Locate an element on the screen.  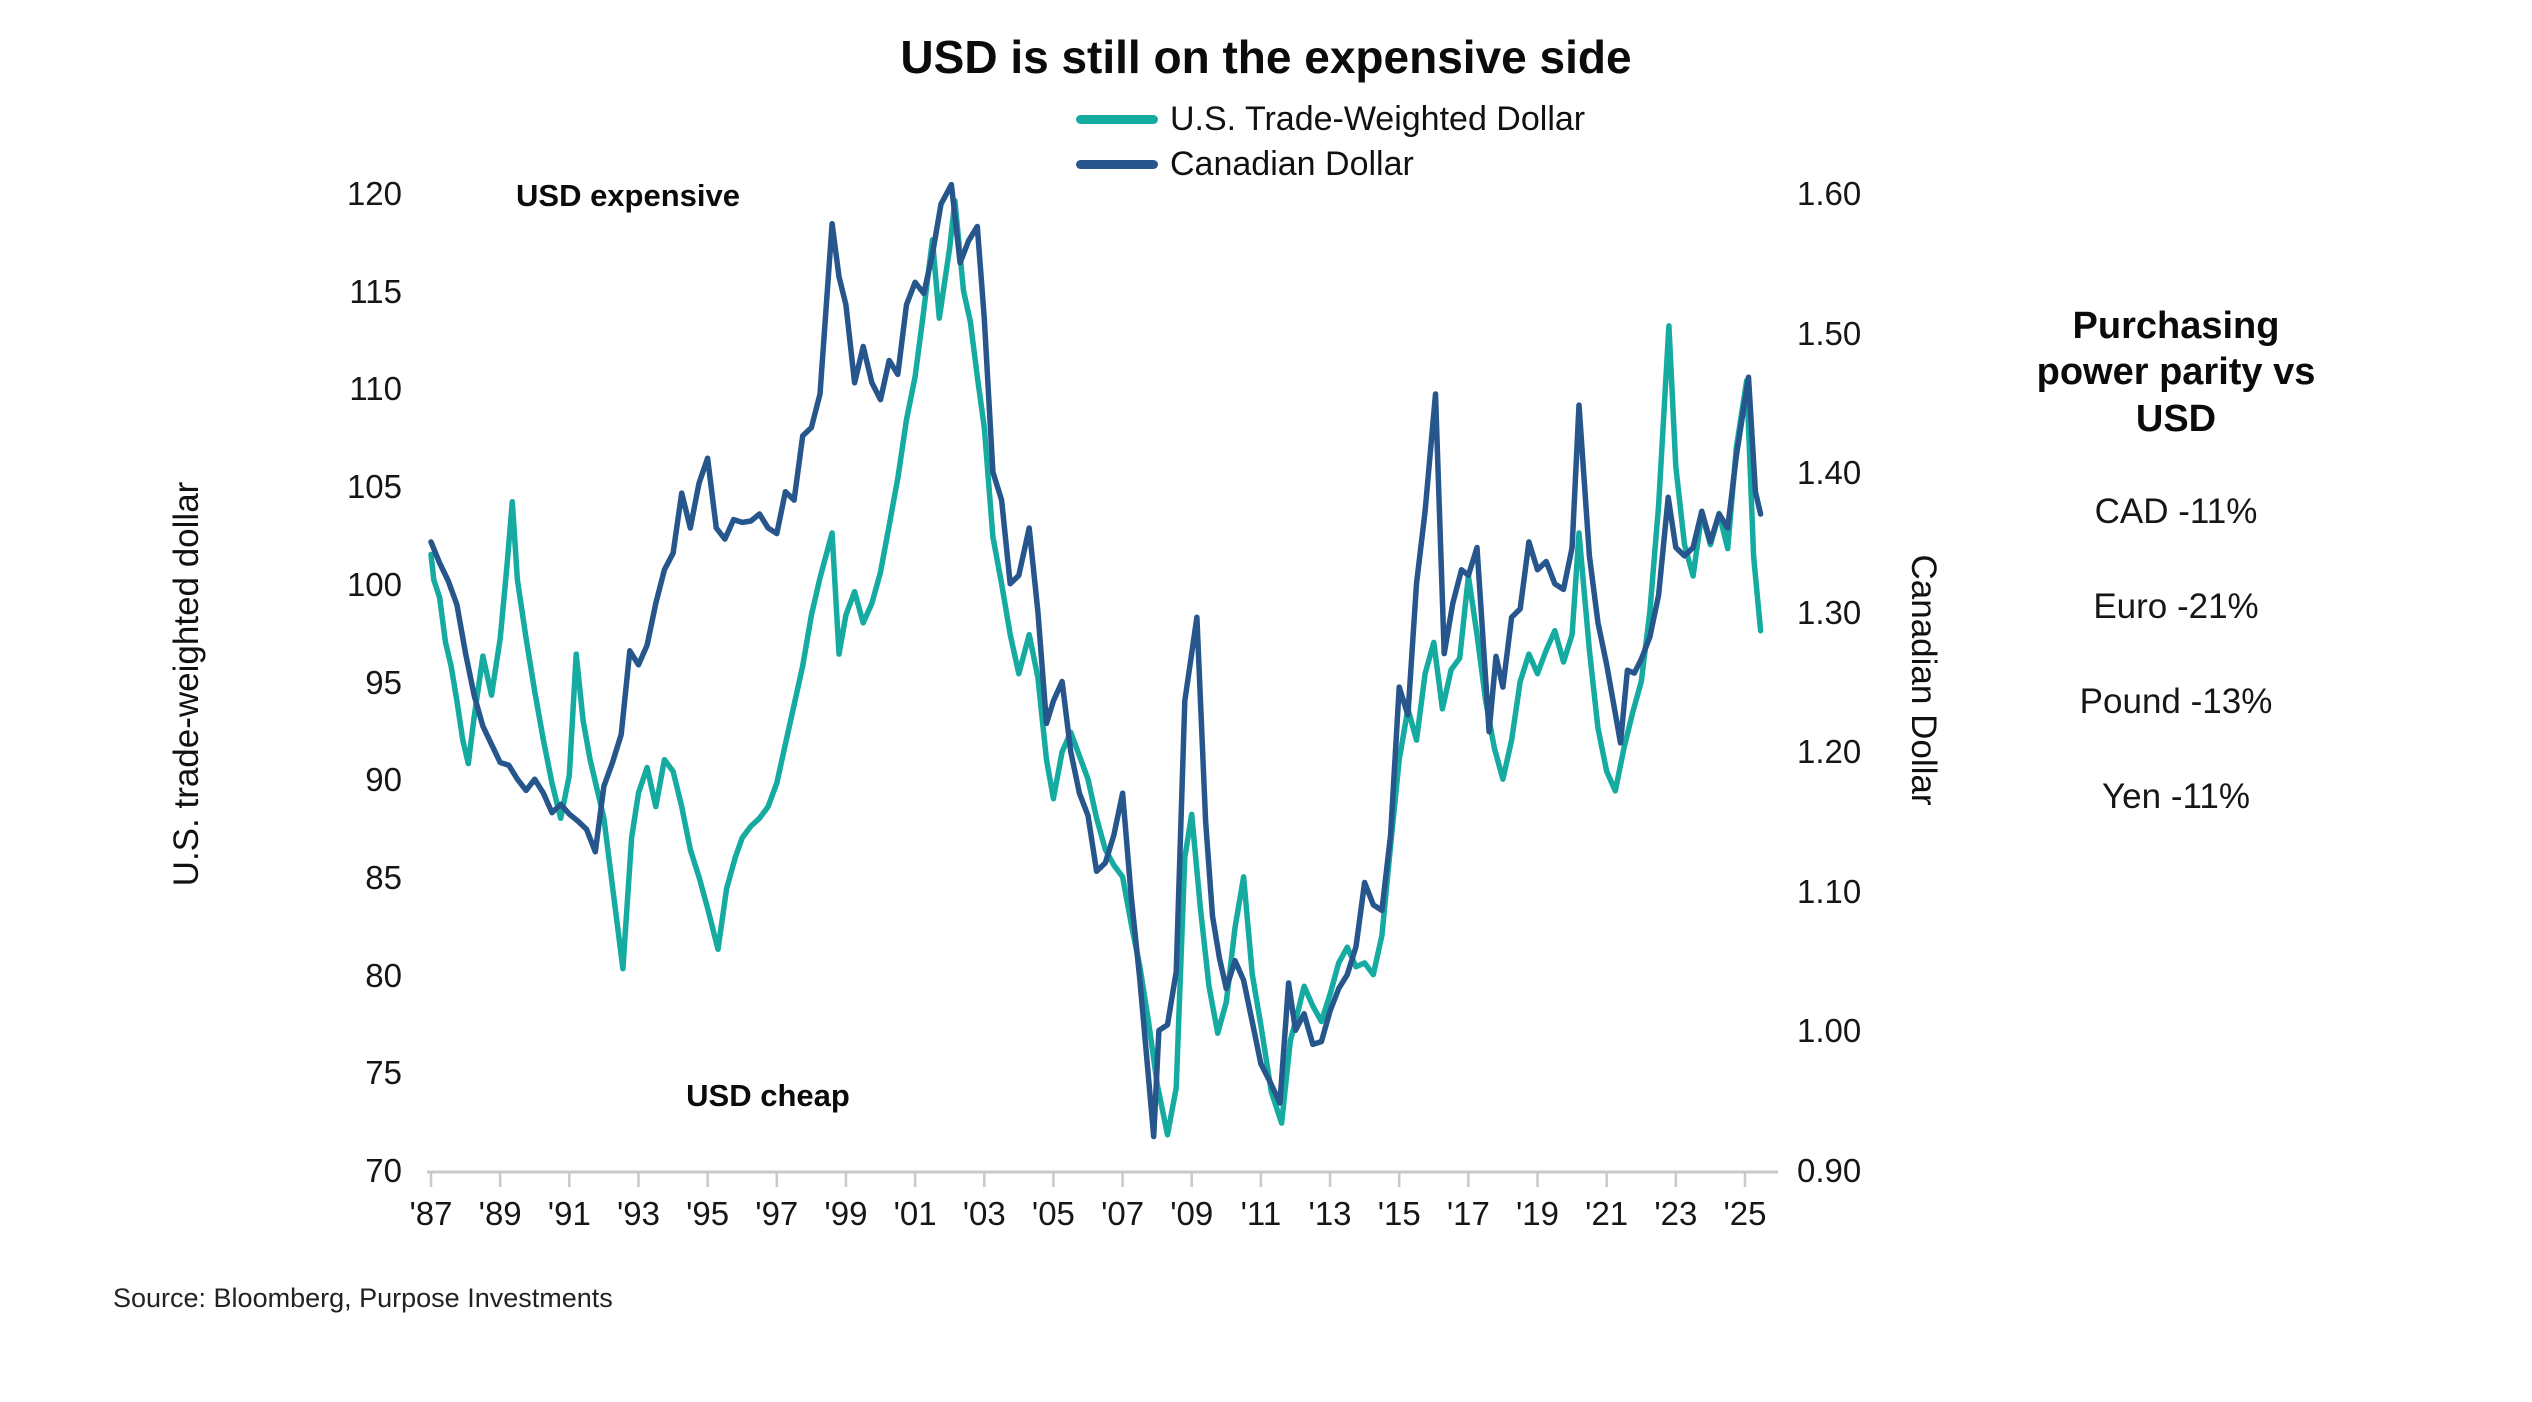
legend-item-cad: Canadian Dollar is located at coordinates (1330, 164).